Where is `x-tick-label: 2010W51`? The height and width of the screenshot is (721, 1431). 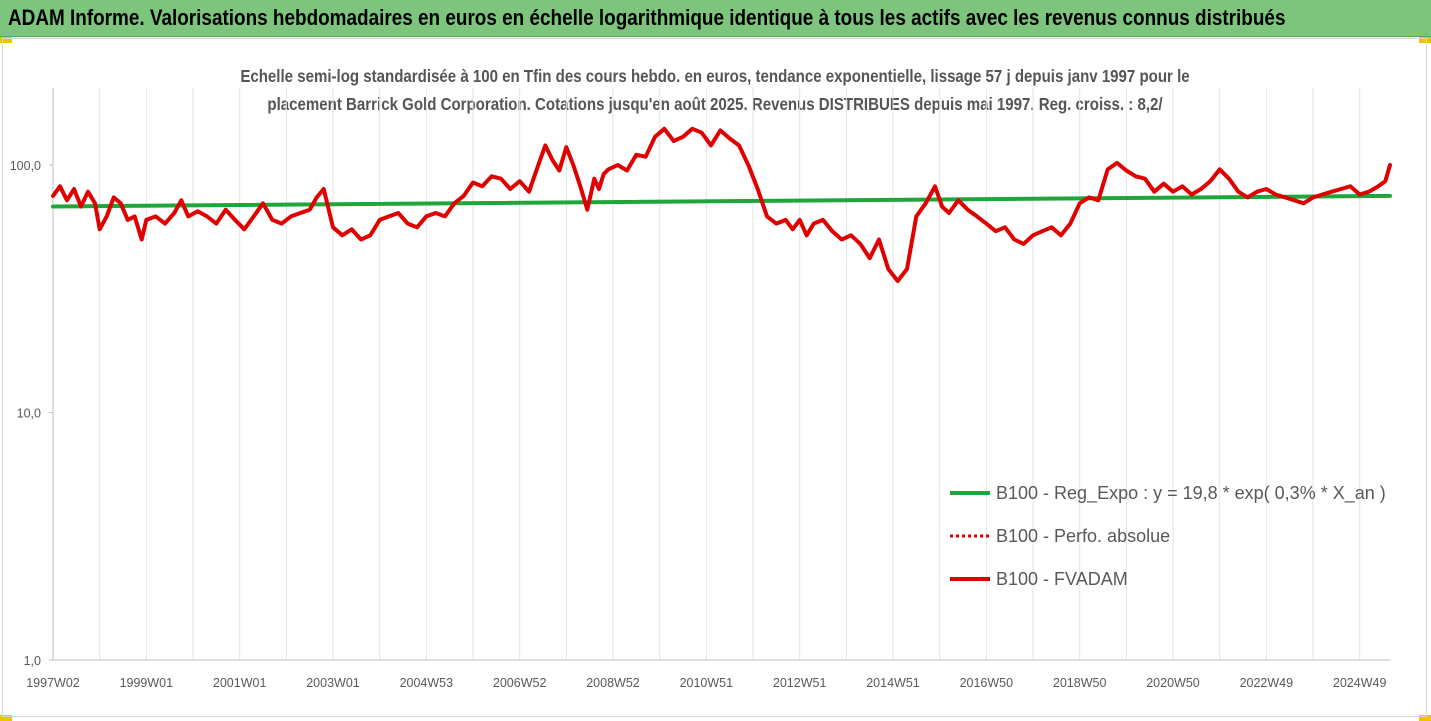
x-tick-label: 2010W51 is located at coordinates (707, 683).